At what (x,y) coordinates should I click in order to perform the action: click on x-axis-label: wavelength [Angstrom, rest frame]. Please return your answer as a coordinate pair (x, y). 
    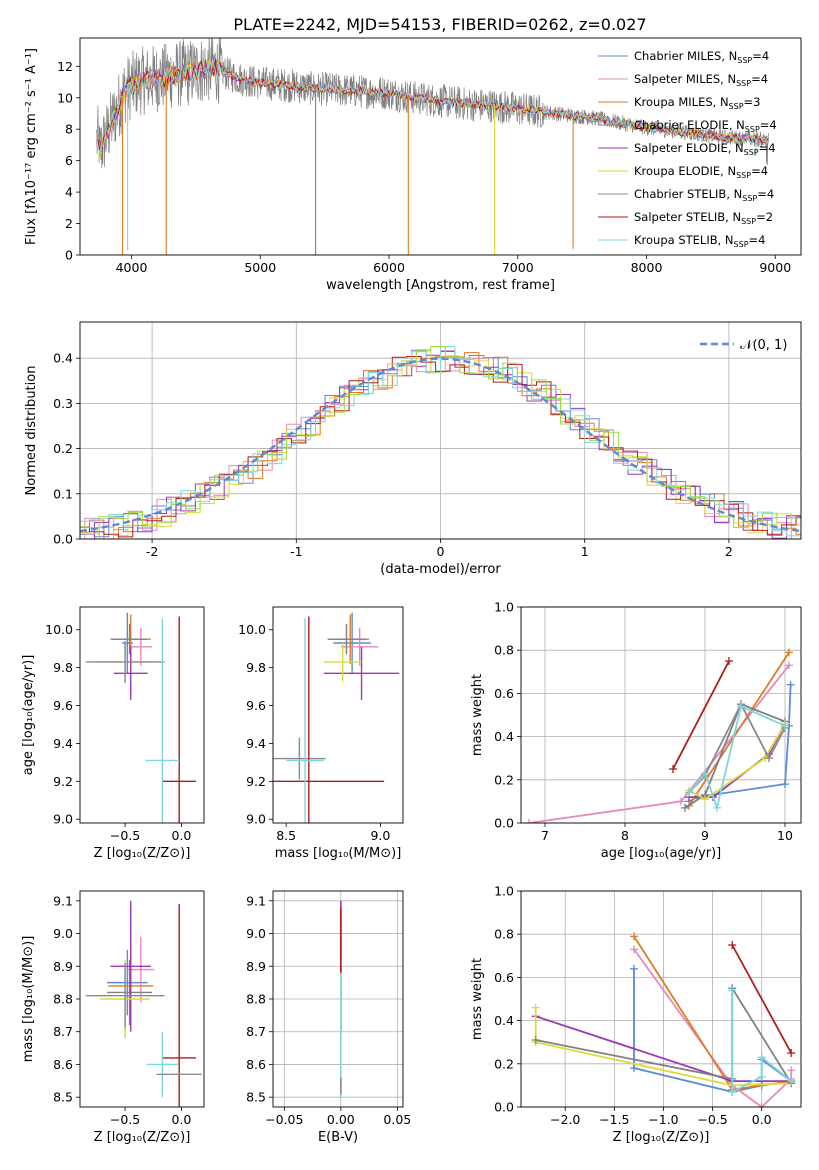
    Looking at the image, I should click on (440, 285).